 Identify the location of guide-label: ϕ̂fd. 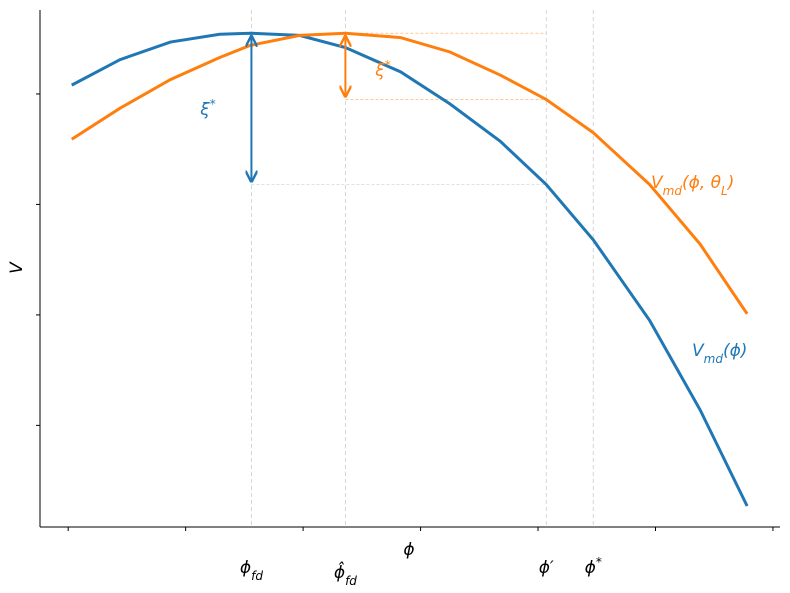
(345, 574).